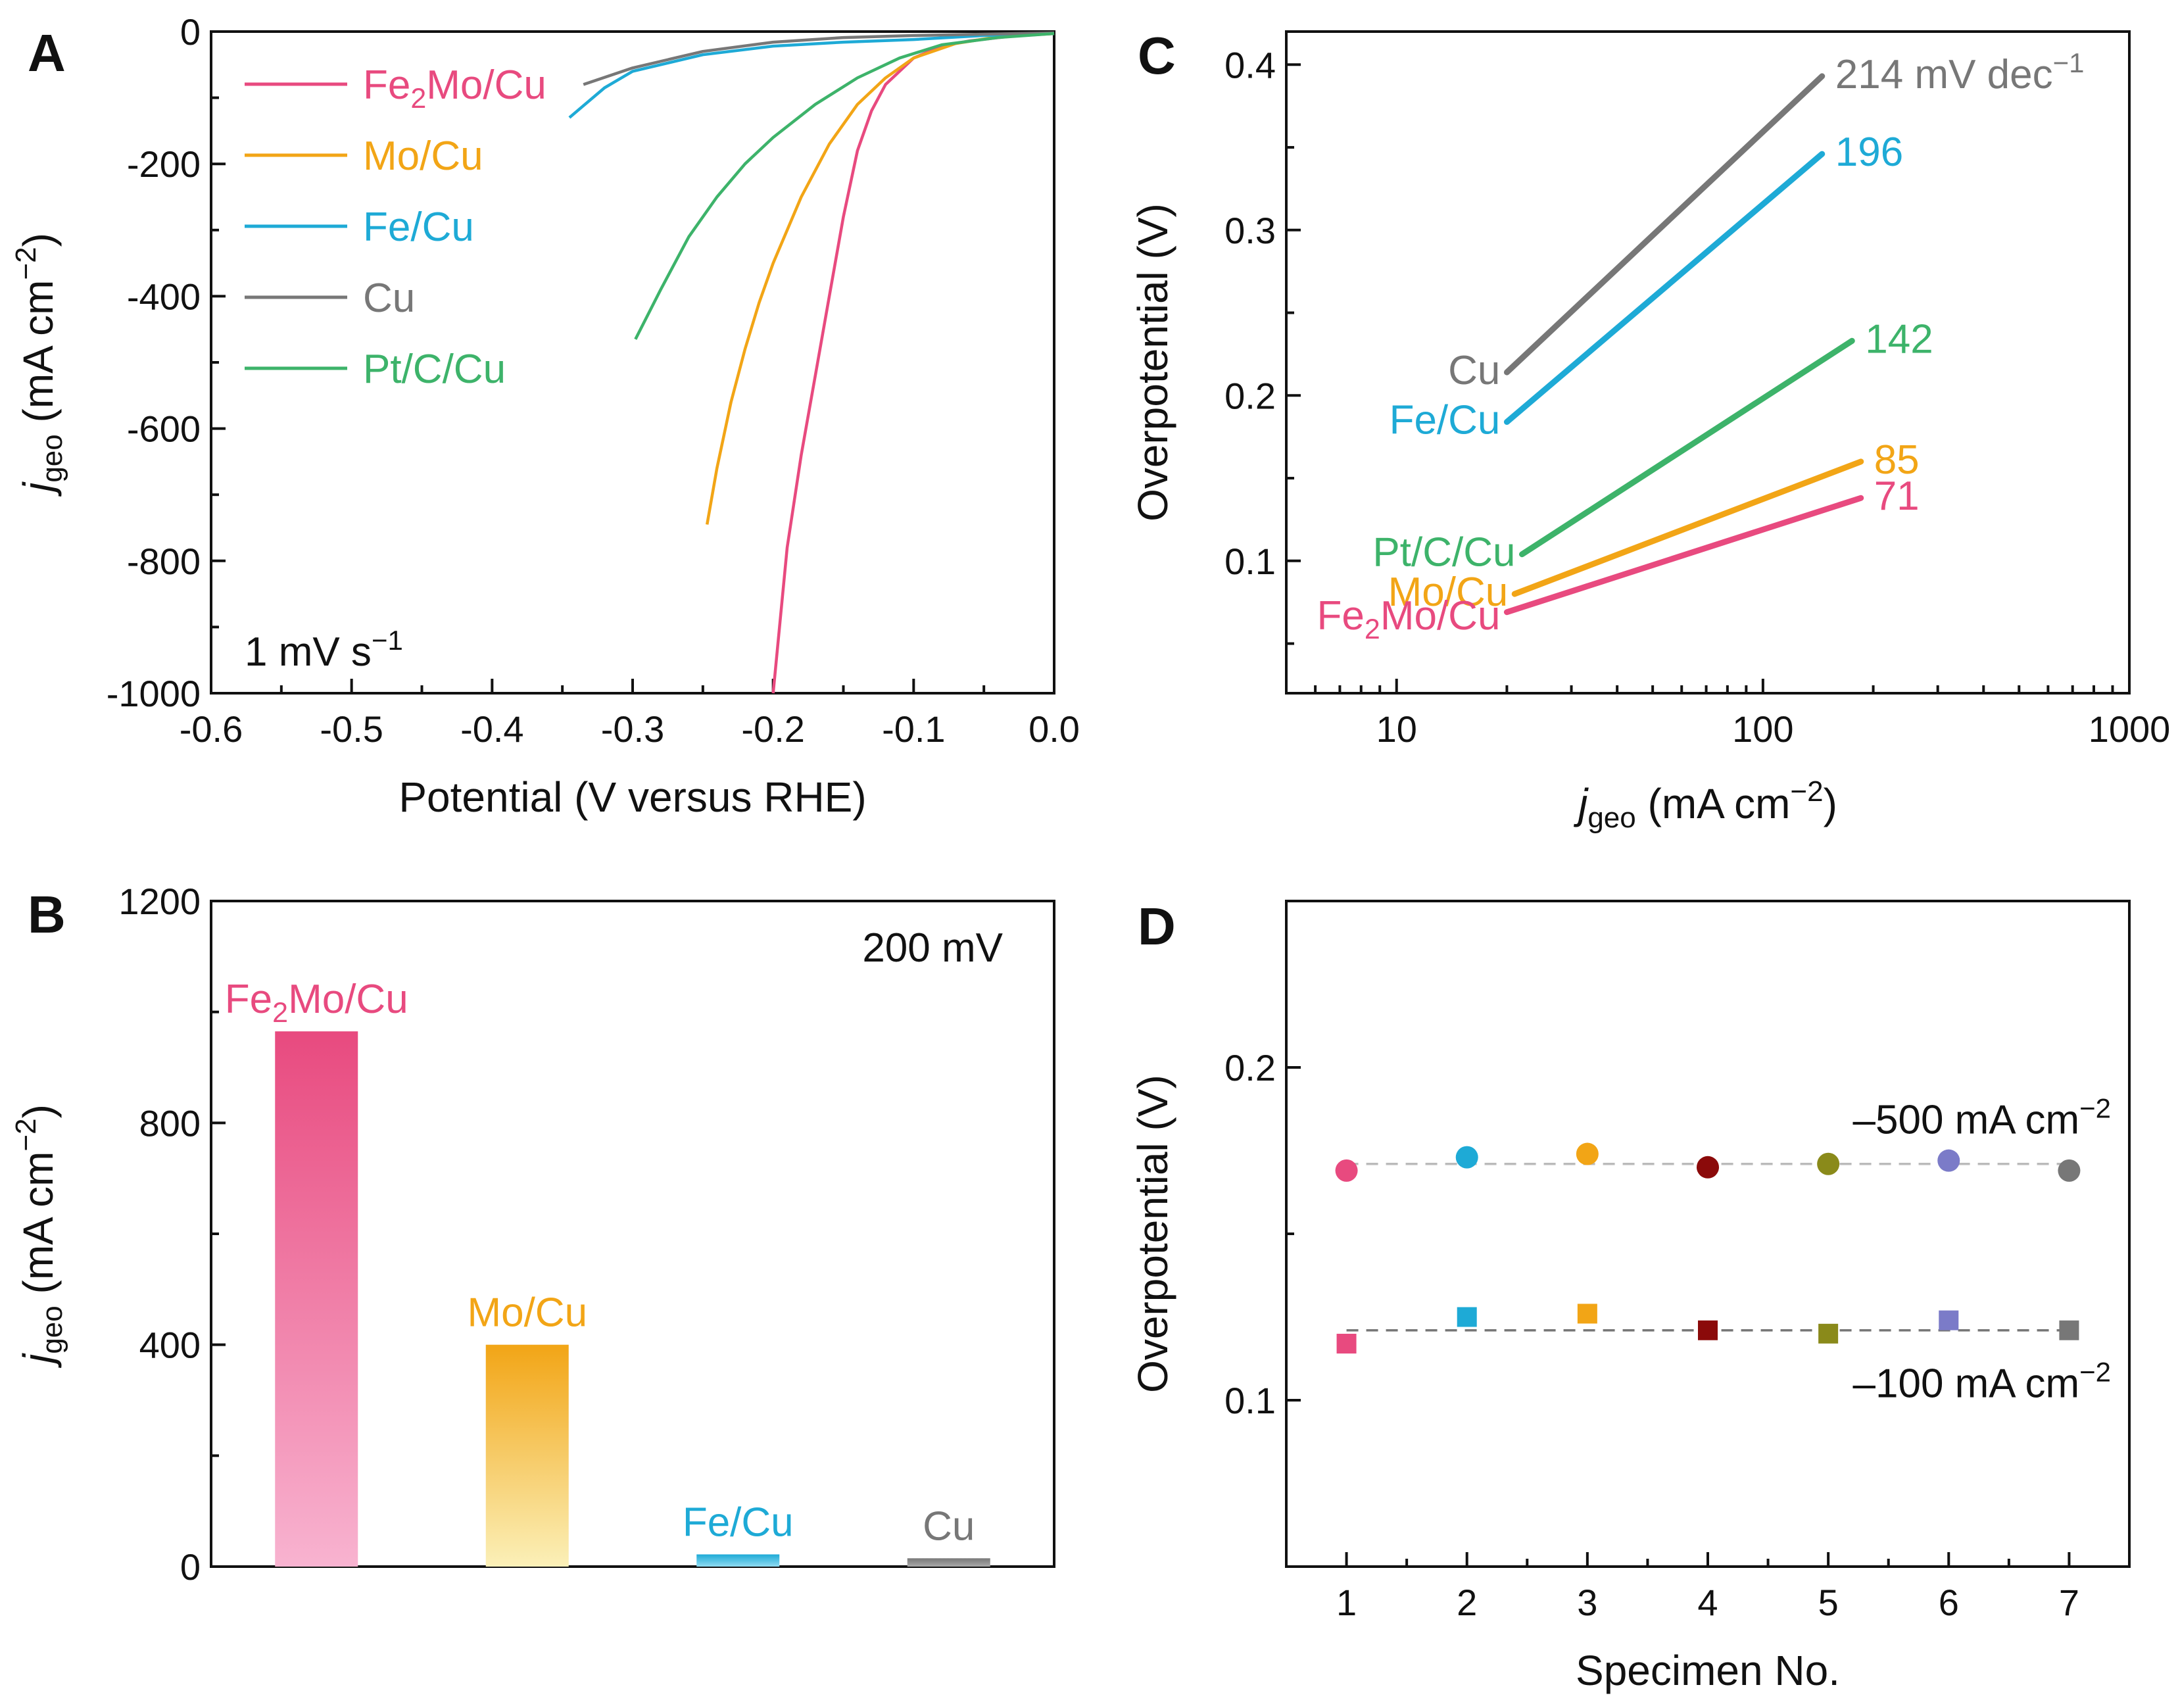  What do you see at coordinates (1250, 64) in the screenshot?
I see `panel-c-ytick-label: 0.4` at bounding box center [1250, 64].